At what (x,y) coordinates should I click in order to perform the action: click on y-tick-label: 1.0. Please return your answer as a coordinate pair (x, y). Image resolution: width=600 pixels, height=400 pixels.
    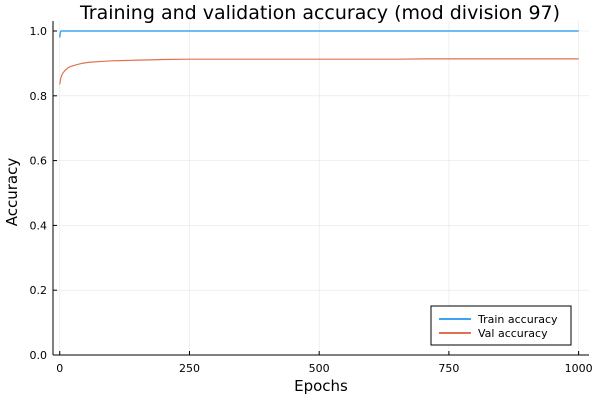
    Looking at the image, I should click on (39, 31).